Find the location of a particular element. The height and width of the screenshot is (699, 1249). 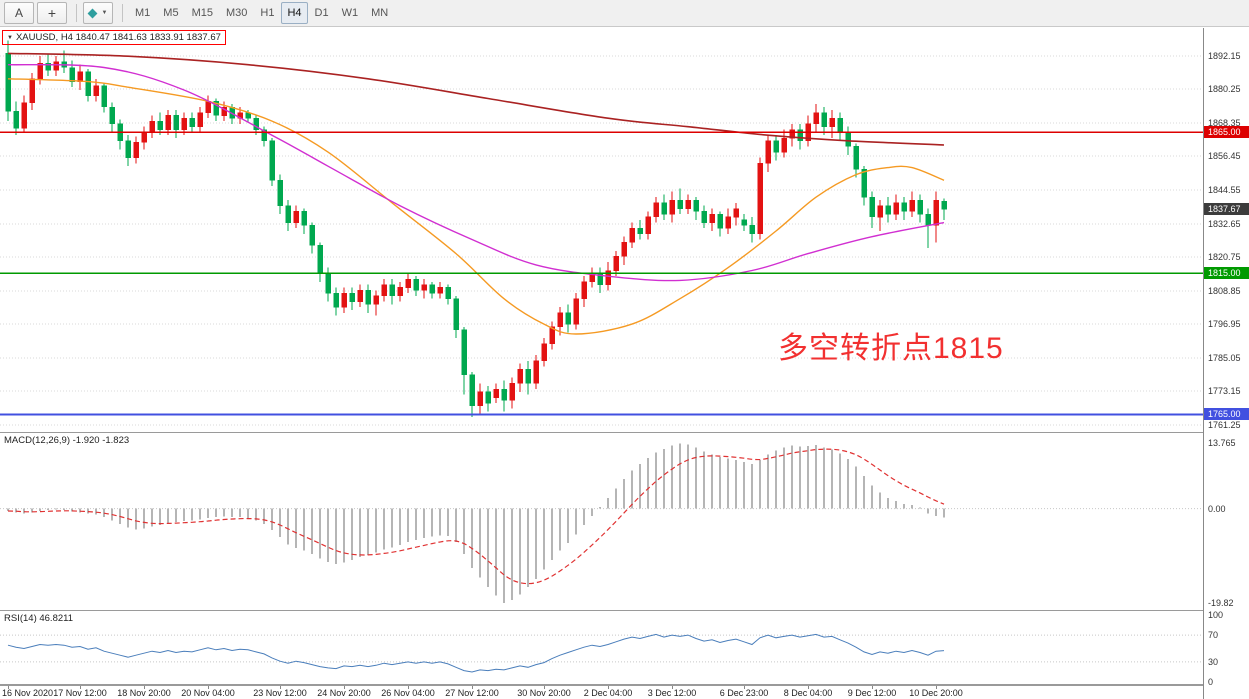

rsi-label: RSI(14) 46.8211 is located at coordinates (39, 618).